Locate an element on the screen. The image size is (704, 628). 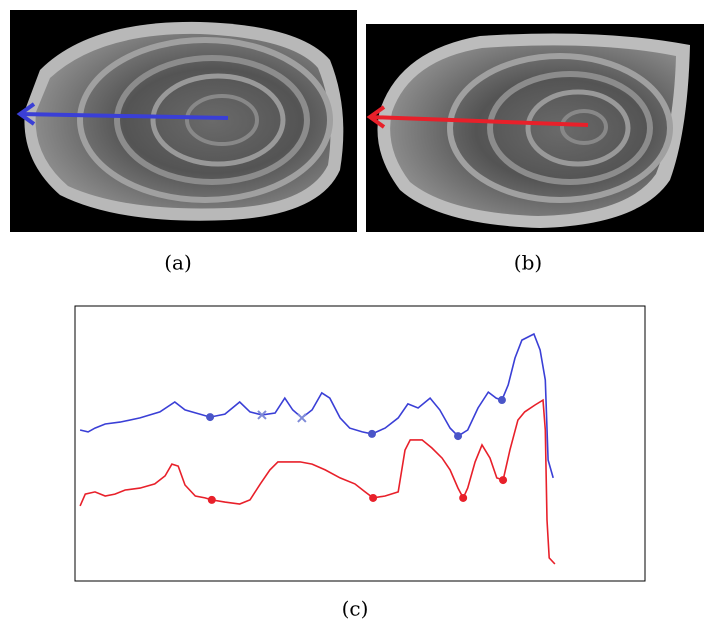
caption: (b) is located at coordinates (528, 263).